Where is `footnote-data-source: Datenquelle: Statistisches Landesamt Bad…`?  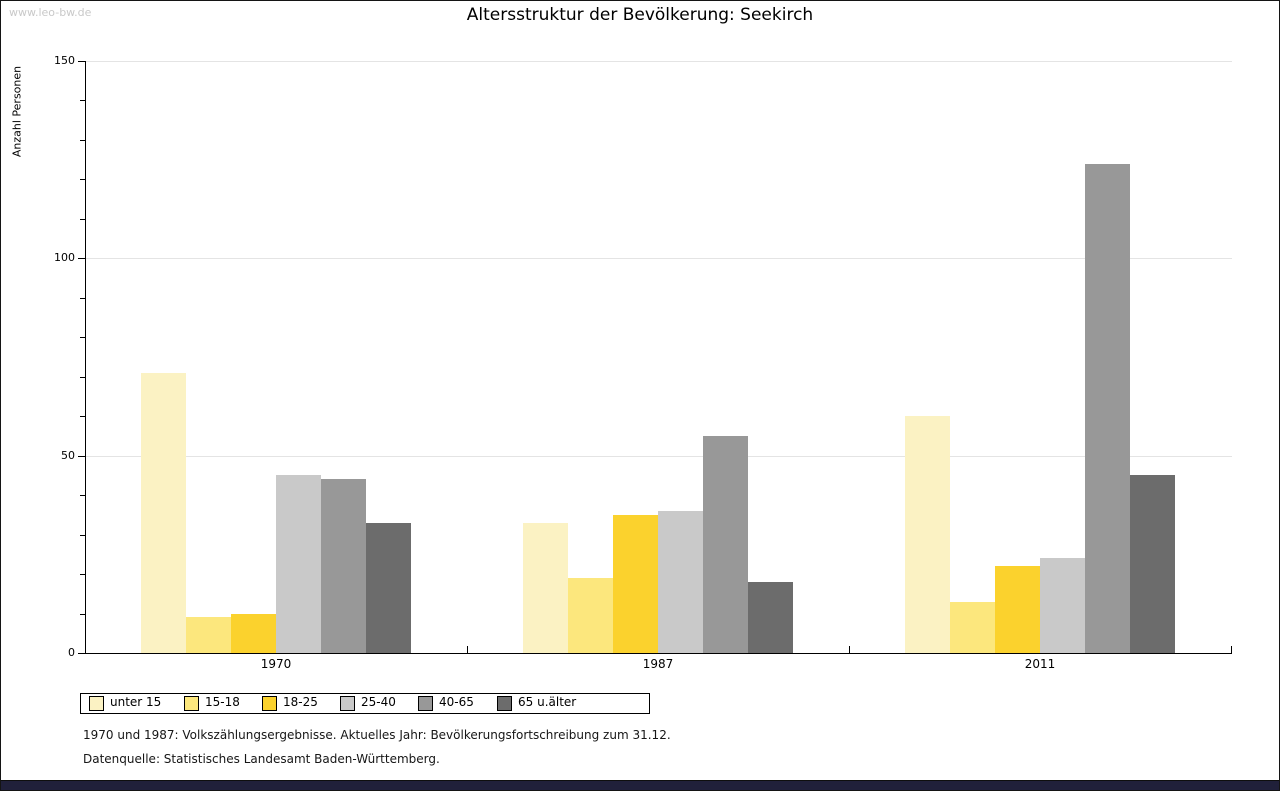
footnote-data-source: Datenquelle: Statistisches Landesamt Bad… is located at coordinates (261, 759).